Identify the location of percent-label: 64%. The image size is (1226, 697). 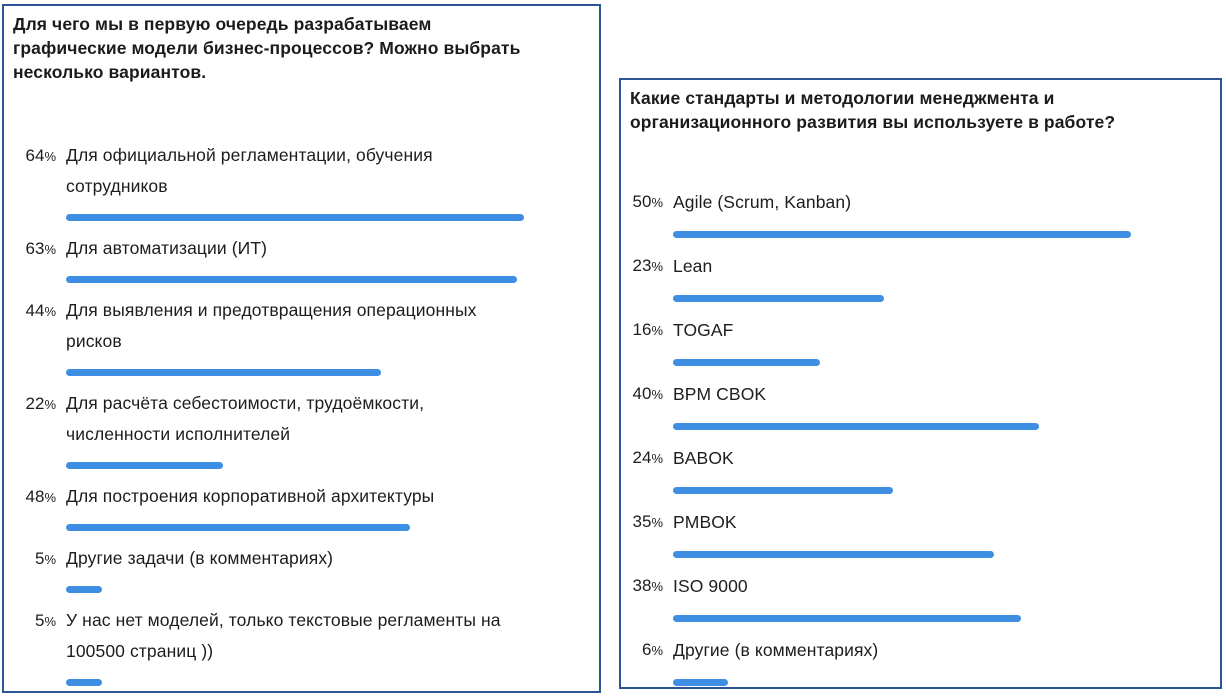
(40, 155).